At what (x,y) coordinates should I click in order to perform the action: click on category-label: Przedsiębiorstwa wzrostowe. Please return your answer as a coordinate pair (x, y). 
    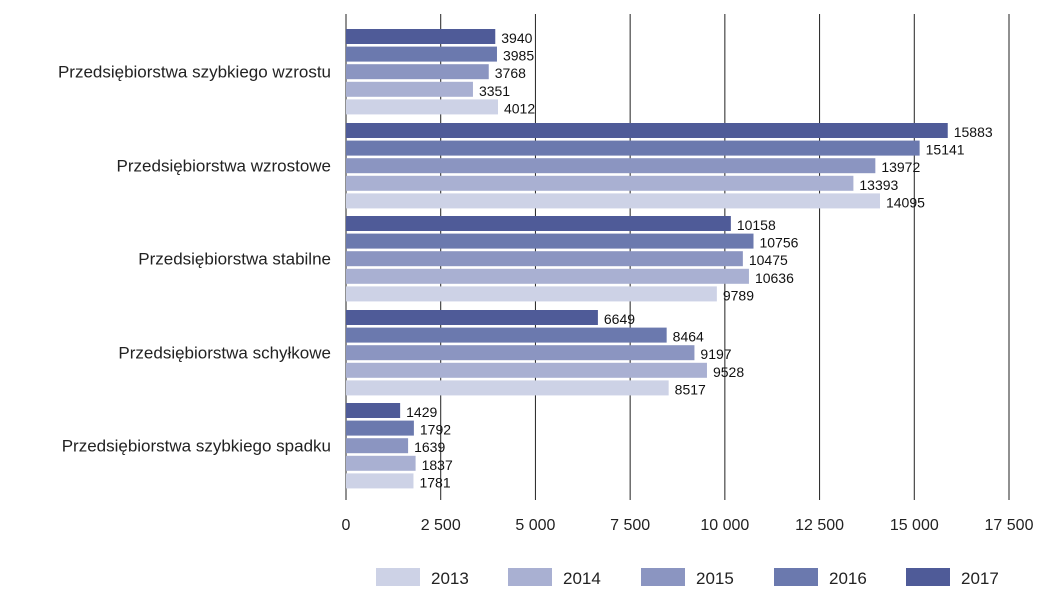
    Looking at the image, I should click on (224, 166).